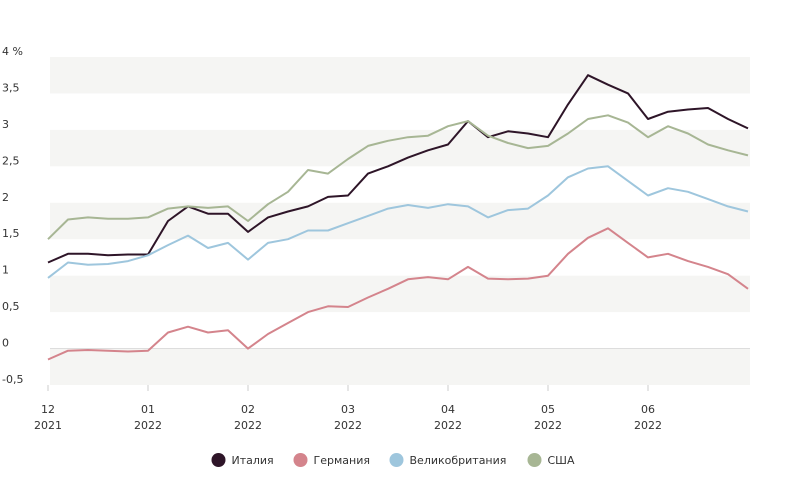 The image size is (800, 490). Describe the element at coordinates (5, 343) in the screenshot. I see `y-tick-label: 0` at that location.